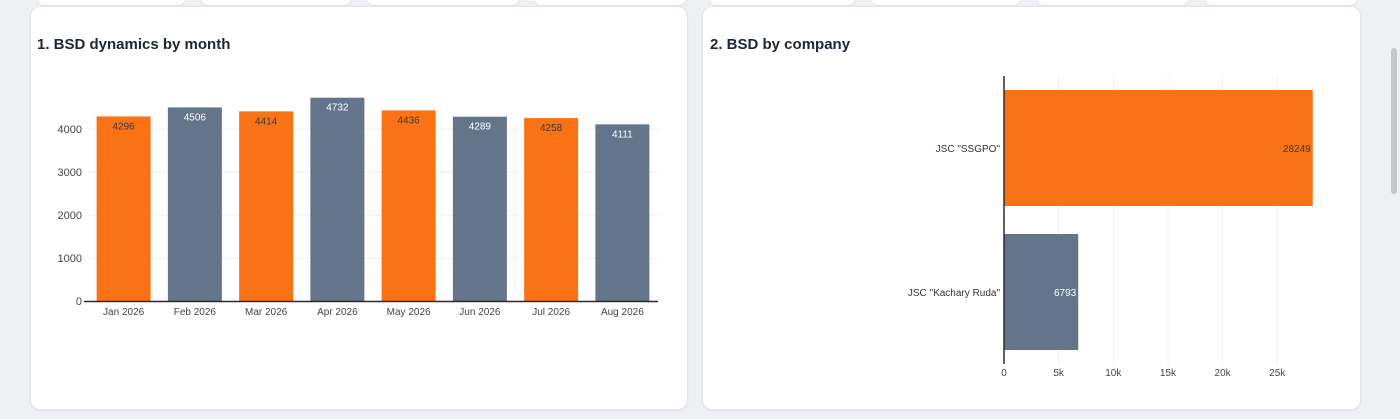 Image resolution: width=1400 pixels, height=419 pixels. I want to click on x-tick-label: 5k, so click(1059, 373).